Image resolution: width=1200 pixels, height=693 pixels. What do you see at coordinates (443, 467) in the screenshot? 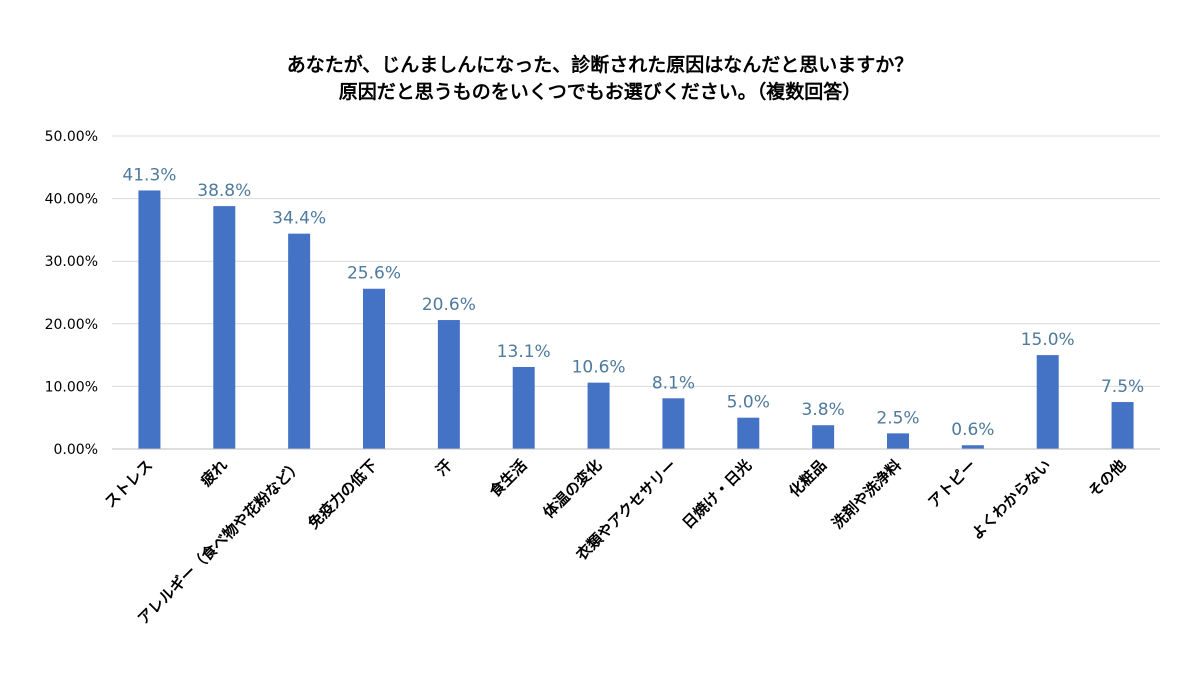
I see `x-tick-label: 汗` at bounding box center [443, 467].